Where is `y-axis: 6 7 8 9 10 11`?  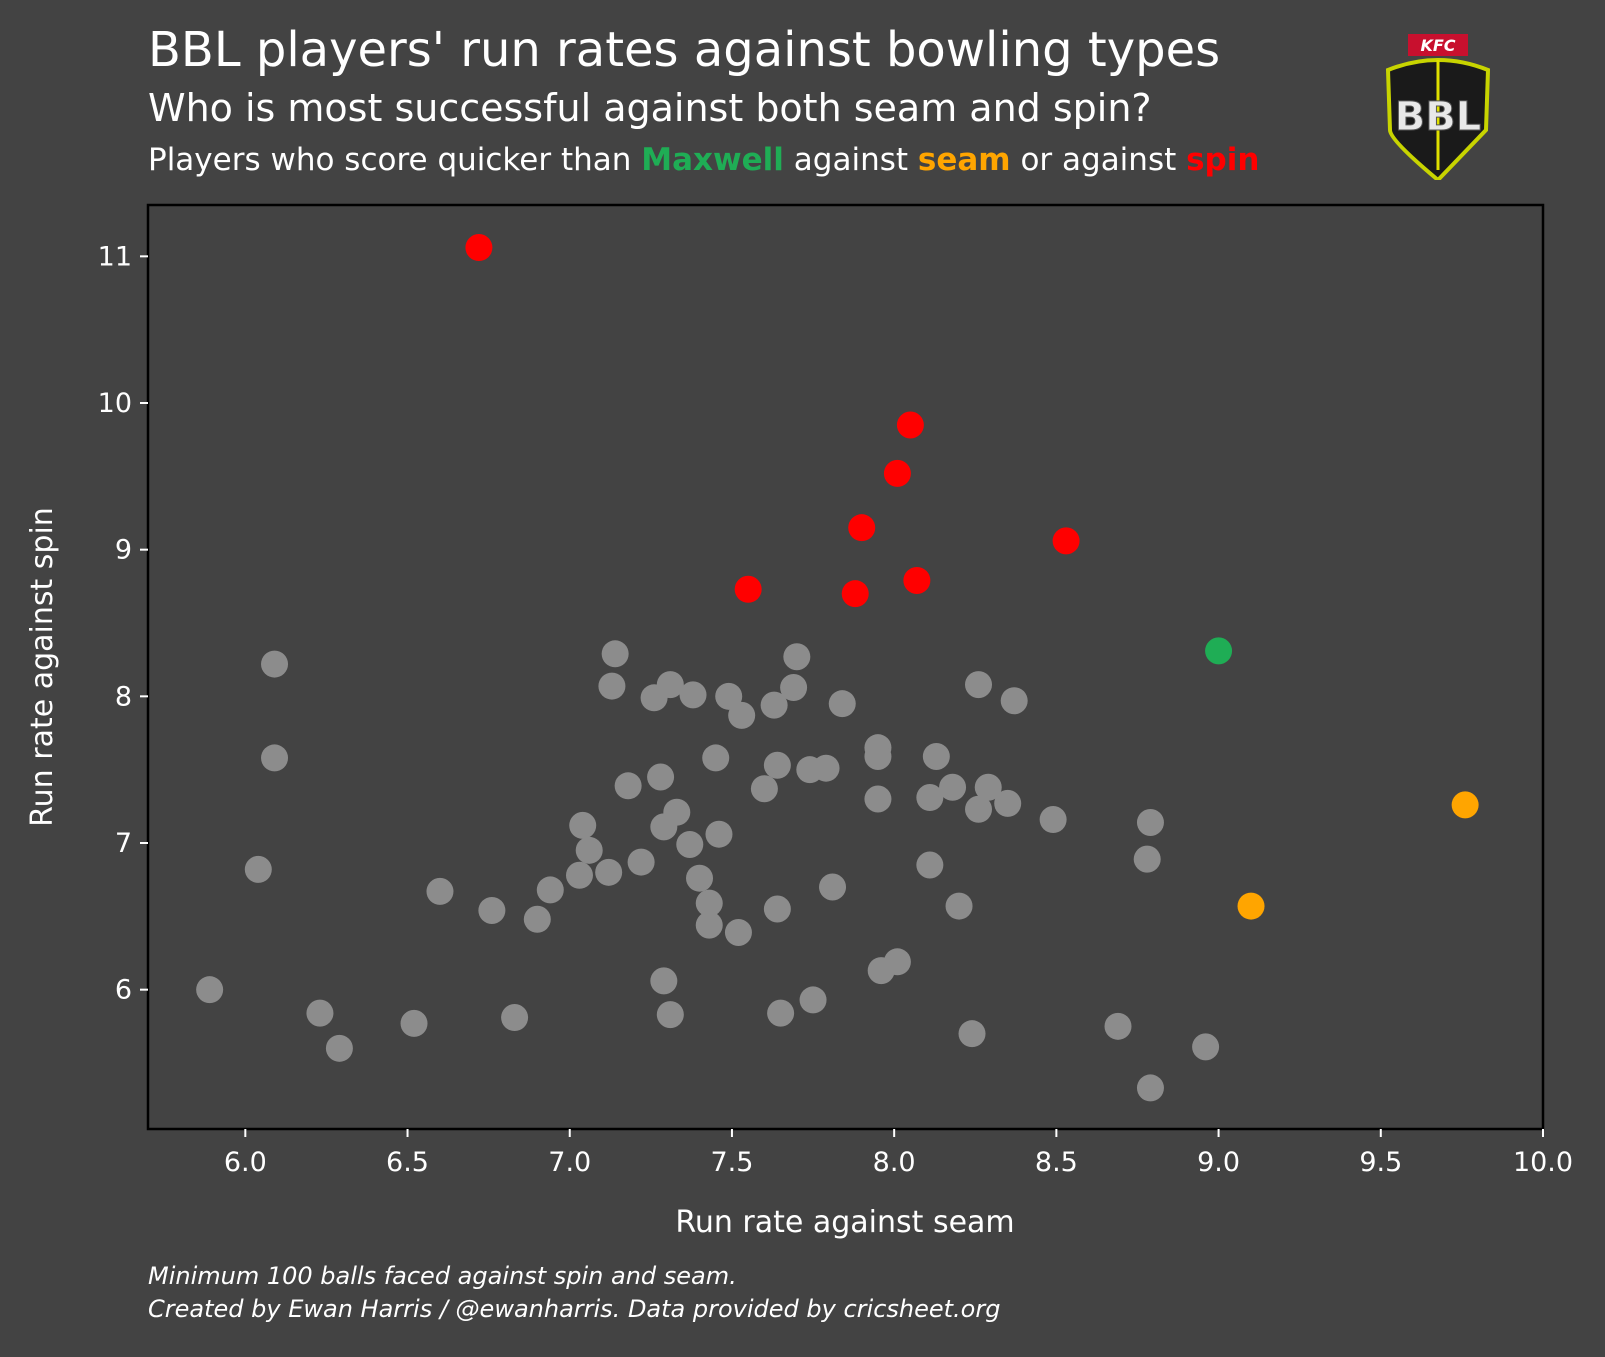 y-axis: 6 7 8 9 10 11 is located at coordinates (123, 623).